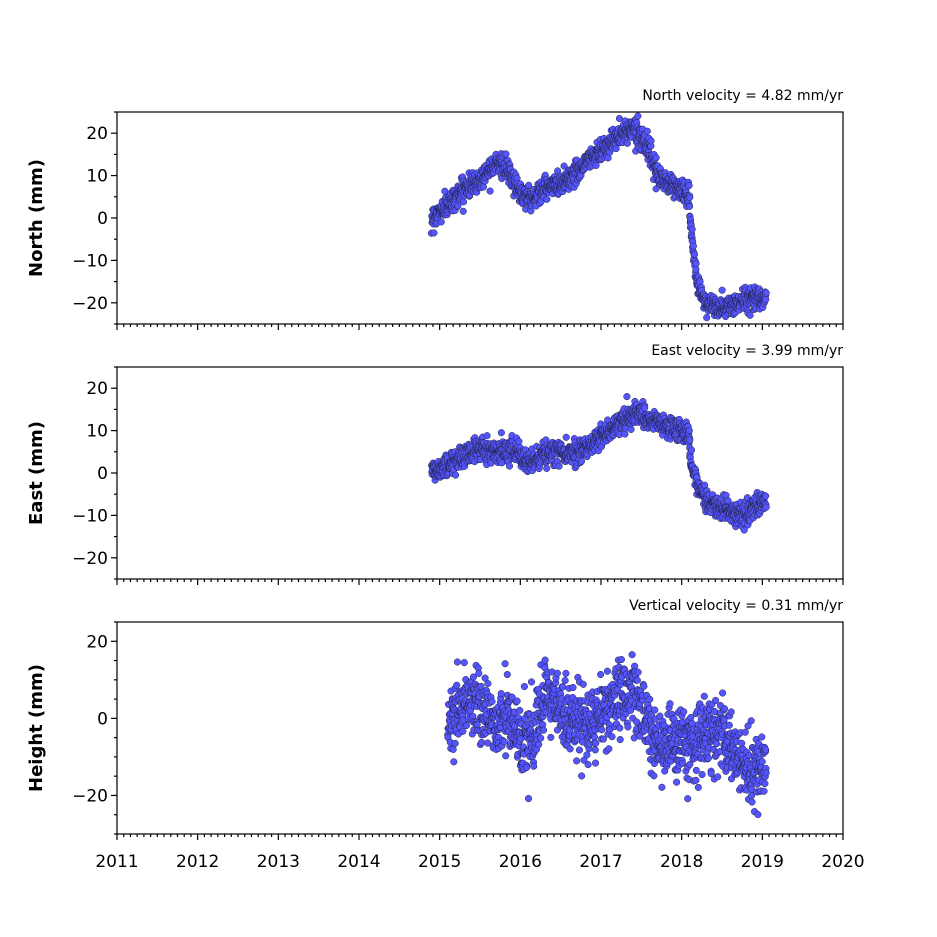  What do you see at coordinates (278, 862) in the screenshot?
I see `x-tick-label: 2013` at bounding box center [278, 862].